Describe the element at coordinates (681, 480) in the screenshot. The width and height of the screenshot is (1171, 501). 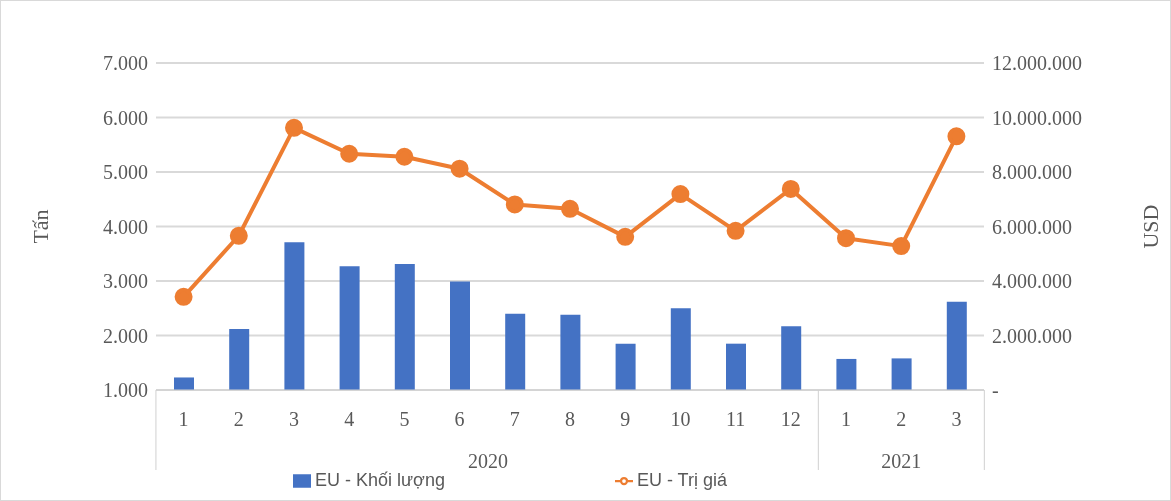
I see `legend-label: EU - Trị giá` at that location.